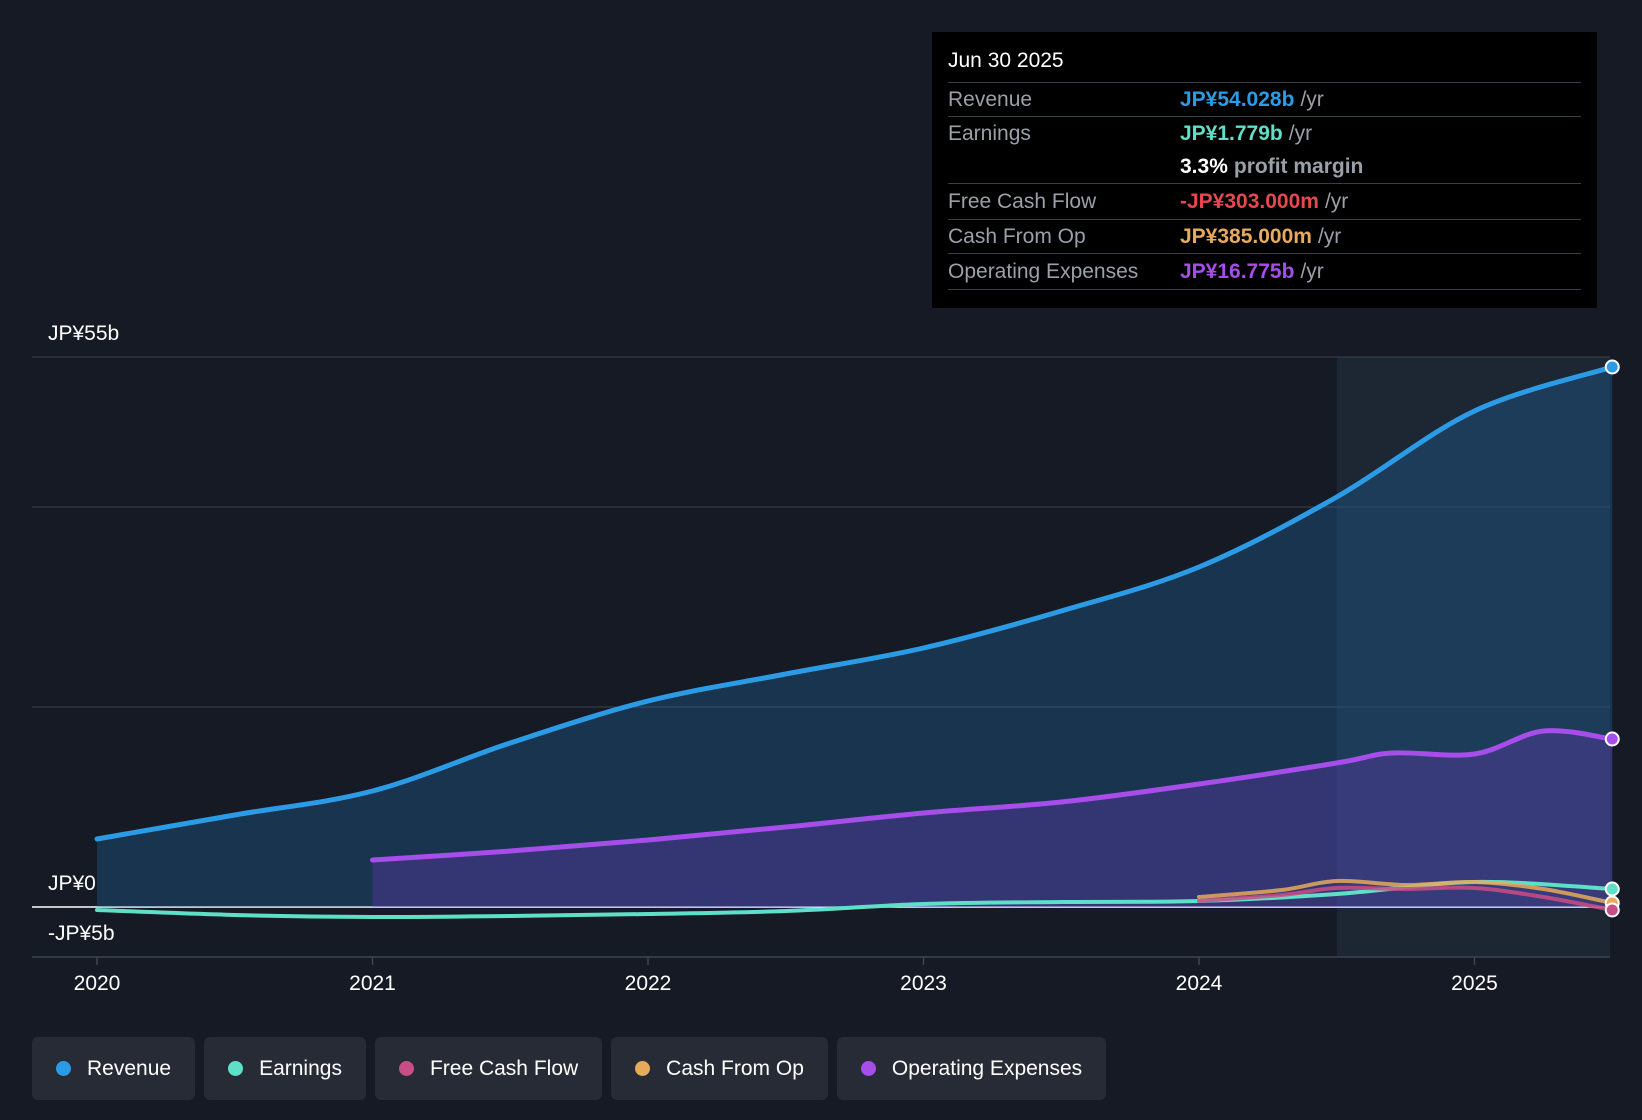 This screenshot has height=1120, width=1642. Describe the element at coordinates (81, 933) in the screenshot. I see `y-label-bottom: -JP¥5b` at that location.